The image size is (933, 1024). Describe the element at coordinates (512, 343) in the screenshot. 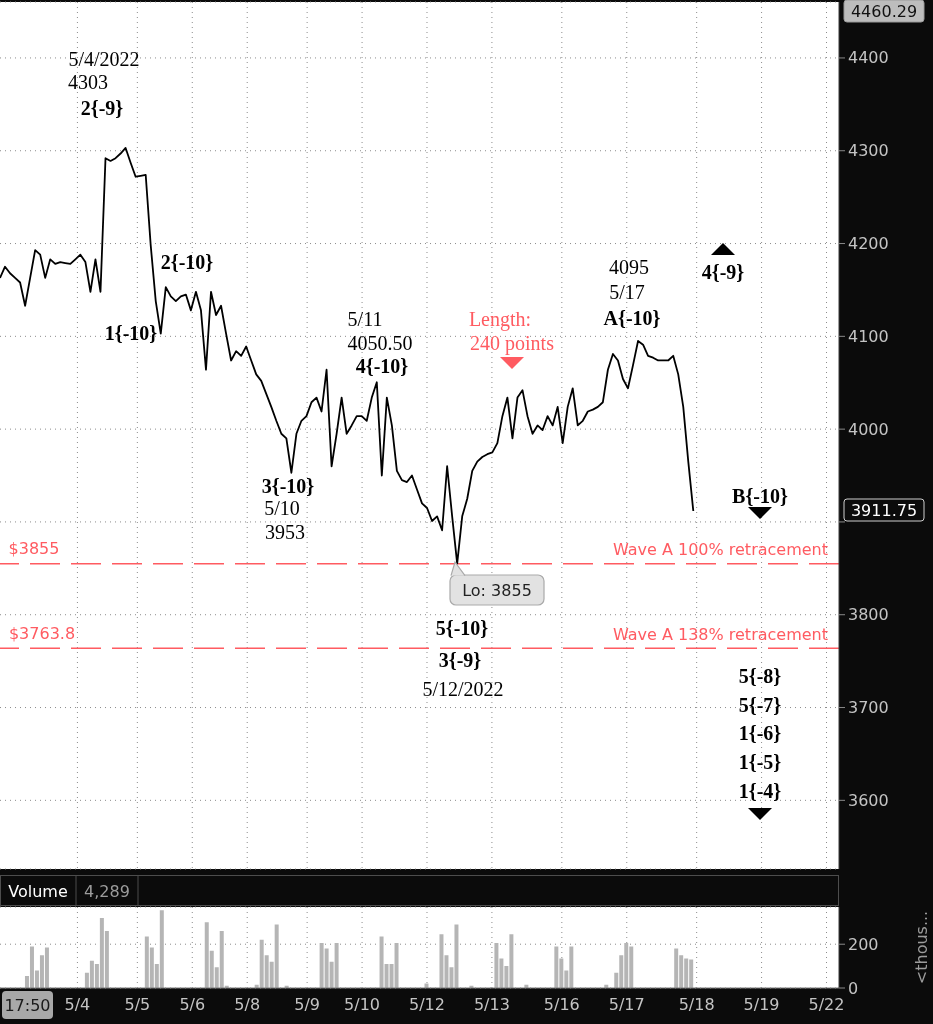

I see `annotation: 240 points` at that location.